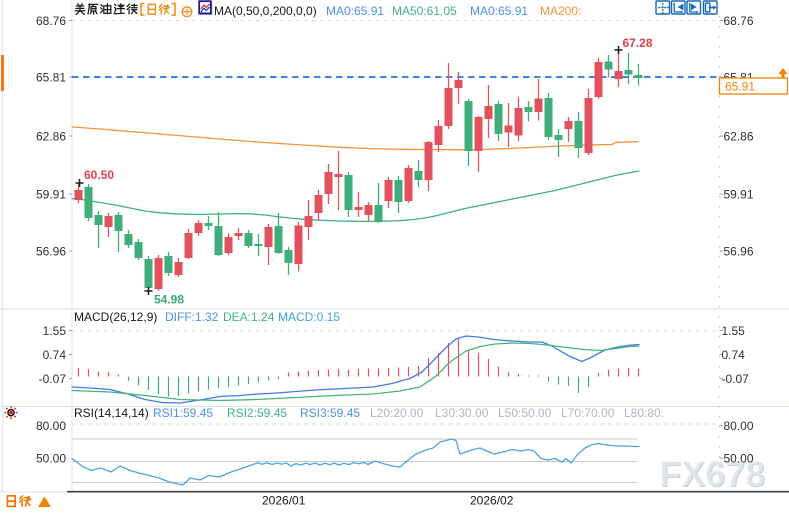  I want to click on svg-text: RSI3:59.45, so click(330, 413).